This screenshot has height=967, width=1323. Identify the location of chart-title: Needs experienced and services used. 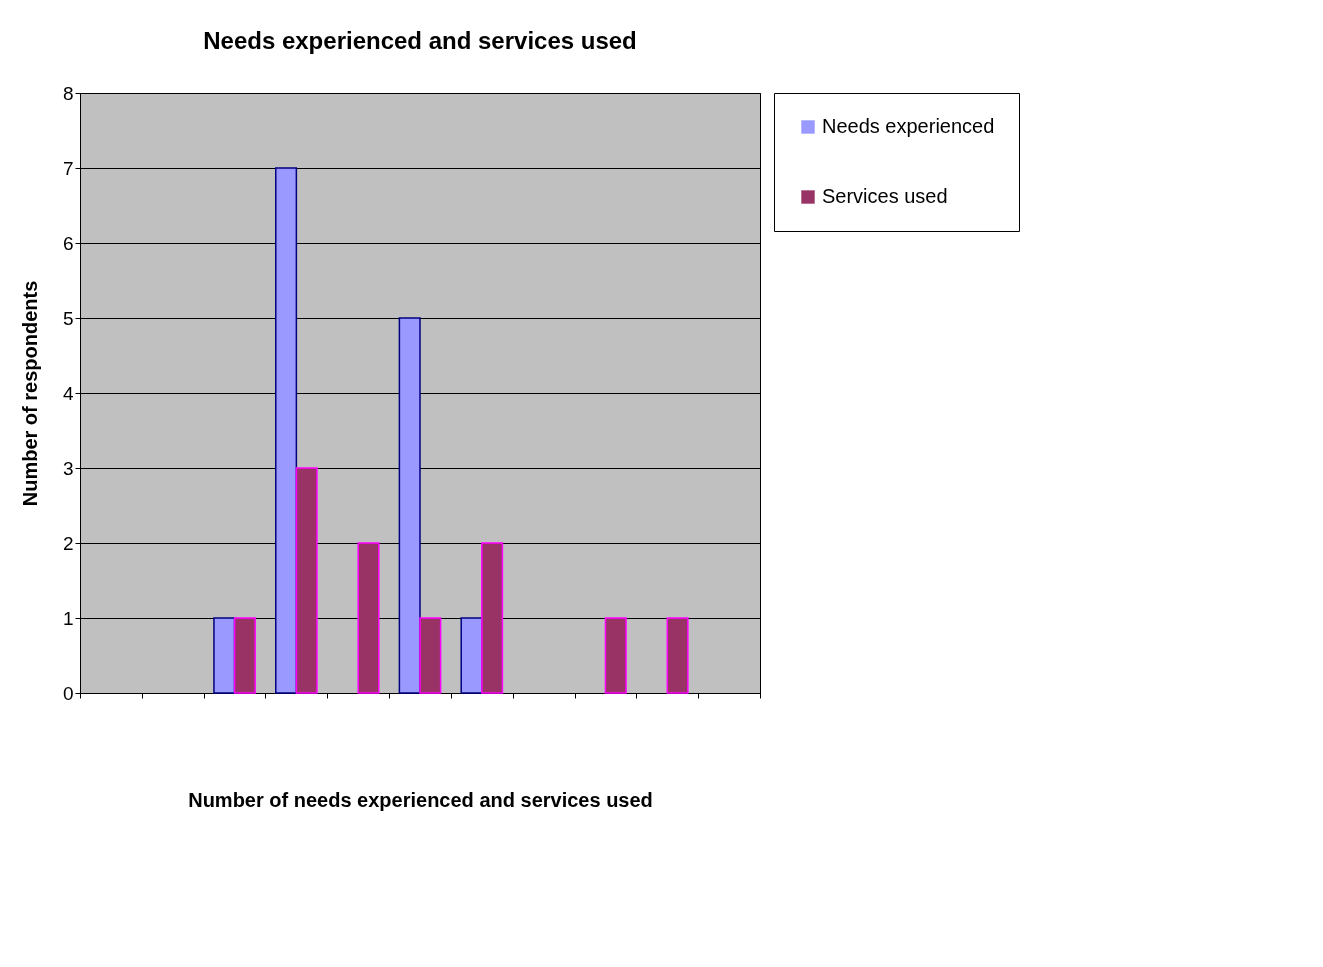
(420, 40).